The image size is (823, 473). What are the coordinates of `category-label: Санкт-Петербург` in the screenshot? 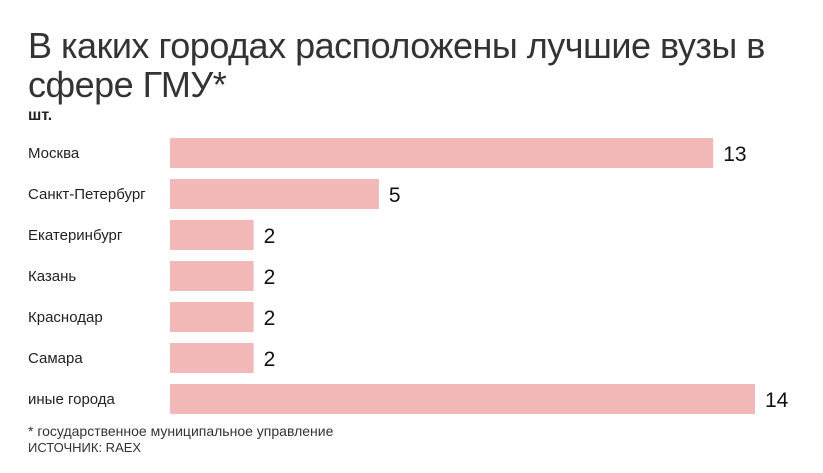 It's located at (87, 194).